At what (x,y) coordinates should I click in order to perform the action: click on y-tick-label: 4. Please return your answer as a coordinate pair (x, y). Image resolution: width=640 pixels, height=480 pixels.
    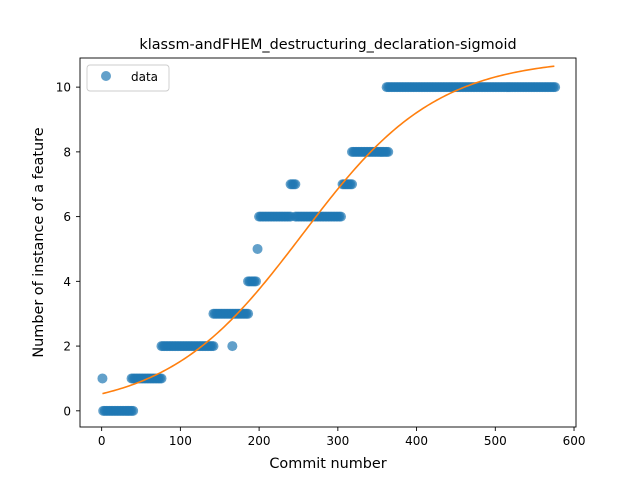
    Looking at the image, I should click on (67, 282).